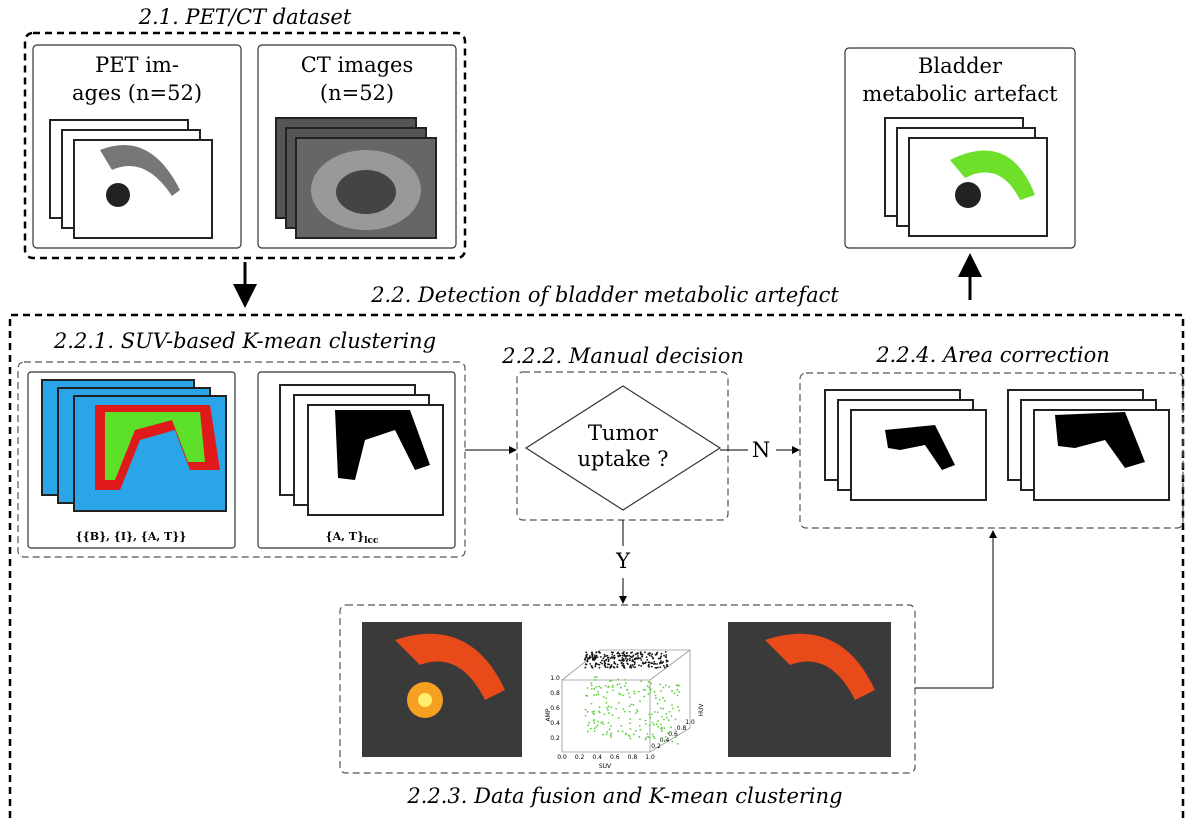 This screenshot has height=818, width=1187. What do you see at coordinates (690, 722) in the screenshot?
I see `z-tick-label: 1.0` at bounding box center [690, 722].